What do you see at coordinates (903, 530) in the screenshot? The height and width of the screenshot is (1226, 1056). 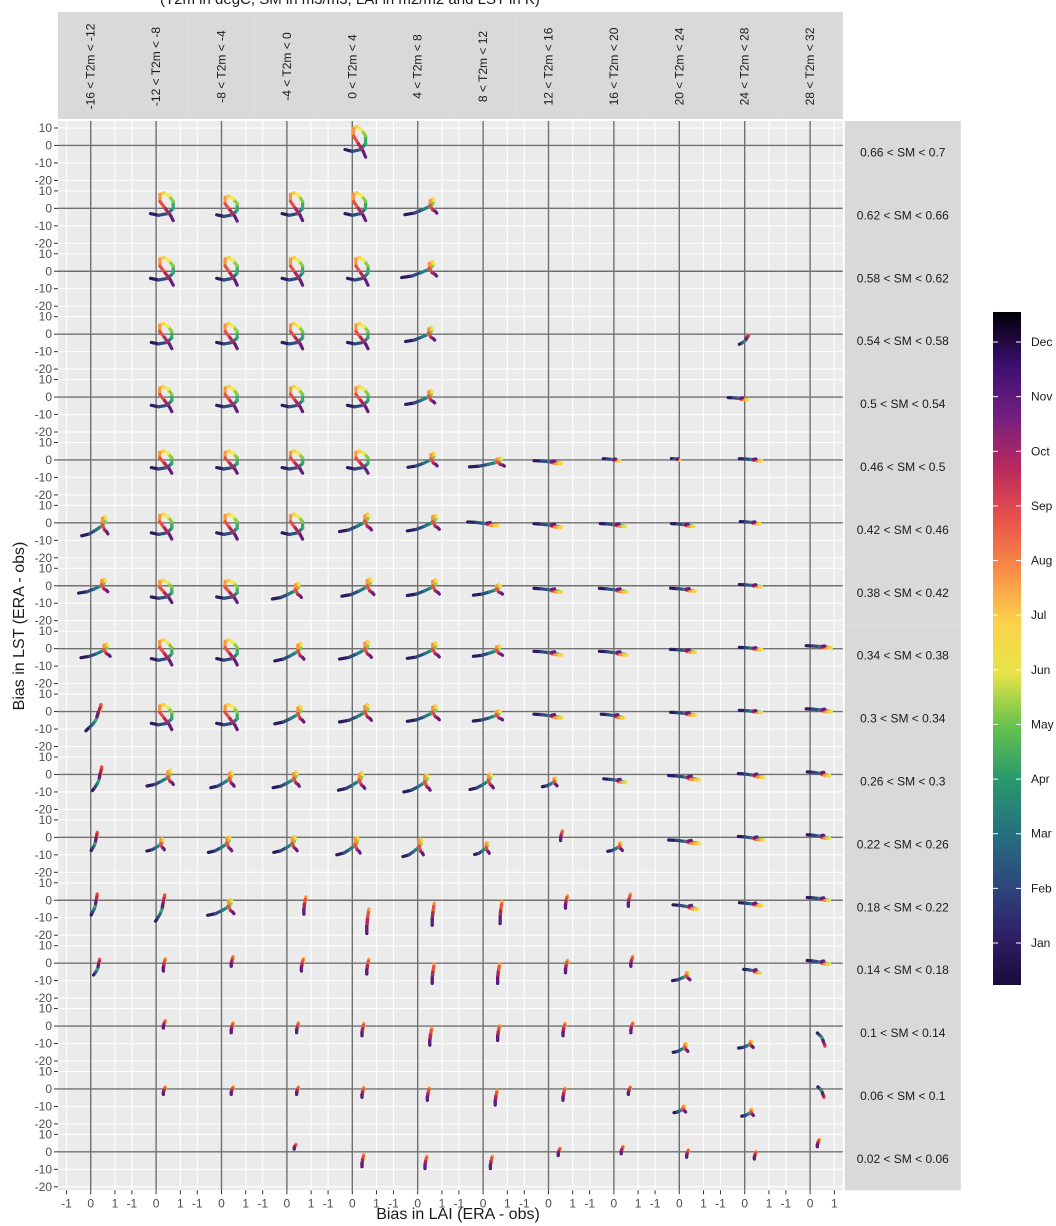 I see `row-strip-label: 0.42 < SM < 0.46` at bounding box center [903, 530].